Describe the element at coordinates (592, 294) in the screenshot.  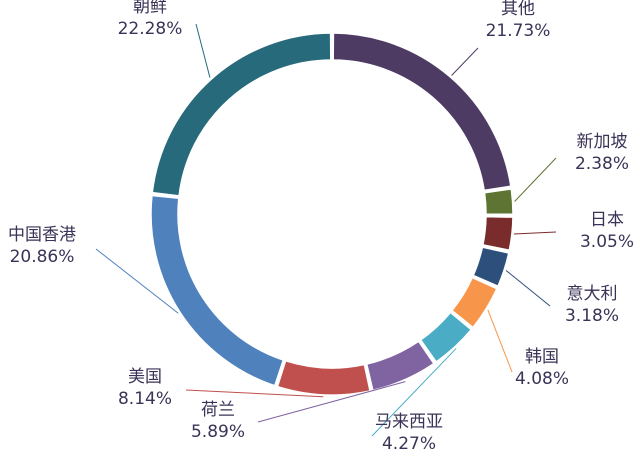
I see `slice-name-label: 意大利` at that location.